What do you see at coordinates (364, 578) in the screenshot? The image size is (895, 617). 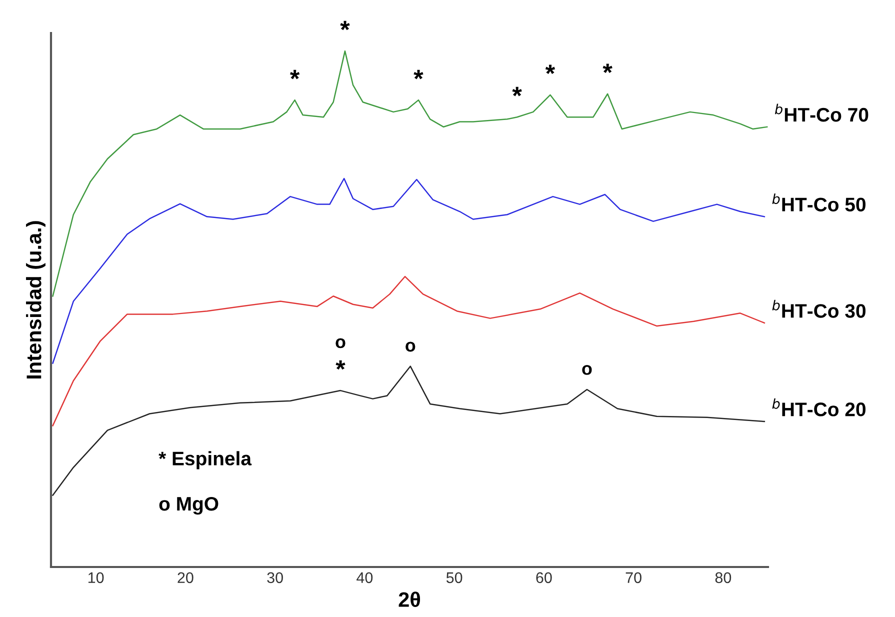 I see `x-tick-label: 40` at bounding box center [364, 578].